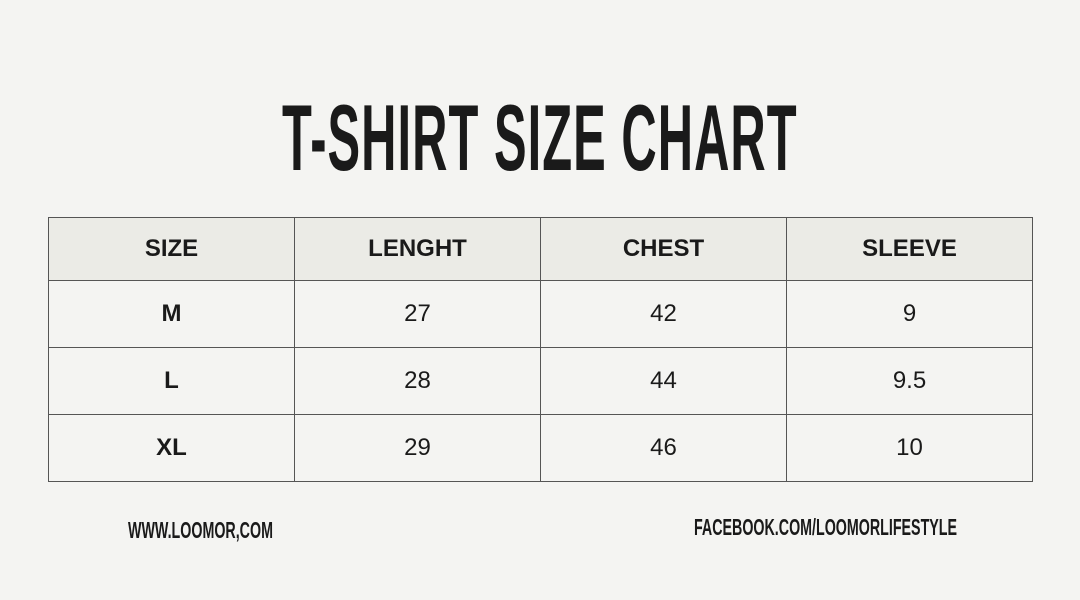  I want to click on table-row: XL 29 46 10, so click(540, 448).